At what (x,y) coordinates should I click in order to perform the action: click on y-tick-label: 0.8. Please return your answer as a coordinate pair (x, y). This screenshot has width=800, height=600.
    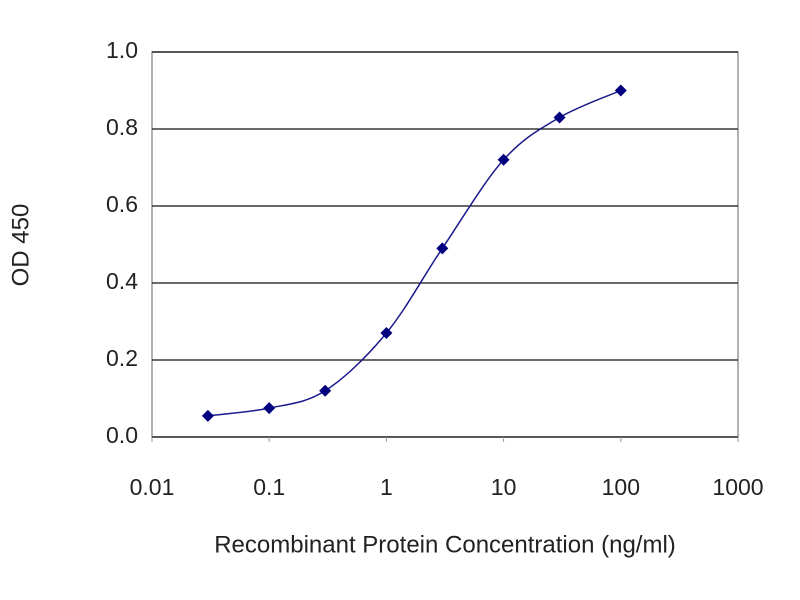
    Looking at the image, I should click on (122, 127).